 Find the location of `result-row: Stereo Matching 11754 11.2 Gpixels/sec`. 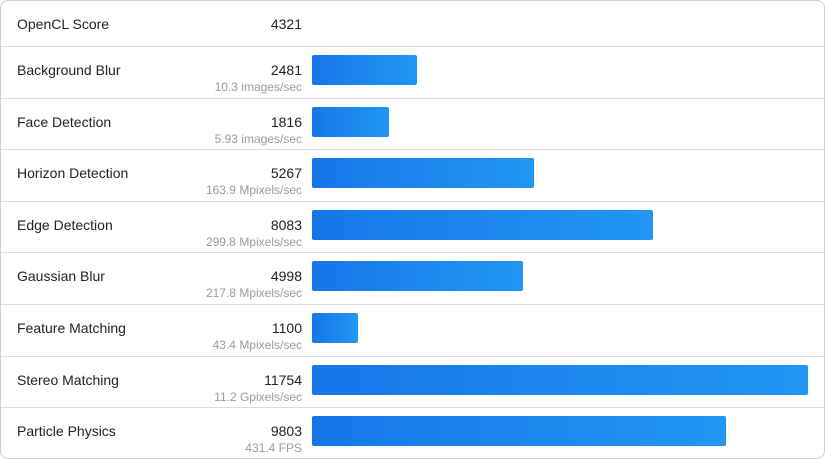

result-row: Stereo Matching 11754 11.2 Gpixels/sec is located at coordinates (412, 381).